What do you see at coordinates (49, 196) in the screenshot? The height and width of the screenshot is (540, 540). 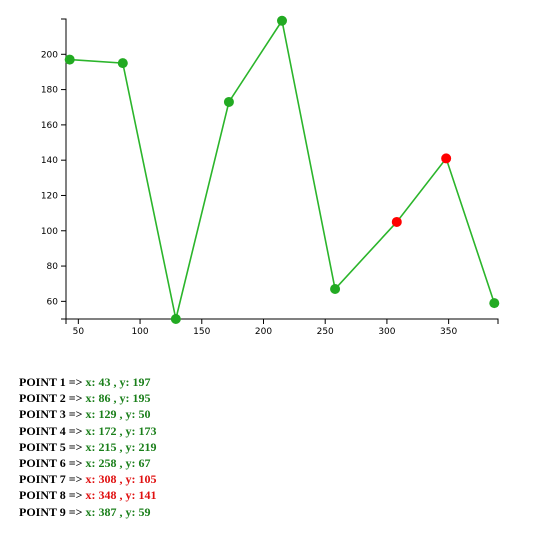 I see `y-tick-label: 120` at bounding box center [49, 196].